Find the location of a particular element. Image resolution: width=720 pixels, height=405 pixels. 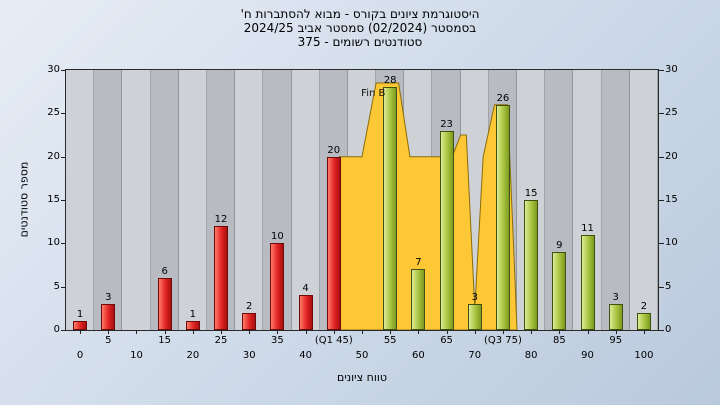

y-tick-label-left: 20 is located at coordinates (53, 156).